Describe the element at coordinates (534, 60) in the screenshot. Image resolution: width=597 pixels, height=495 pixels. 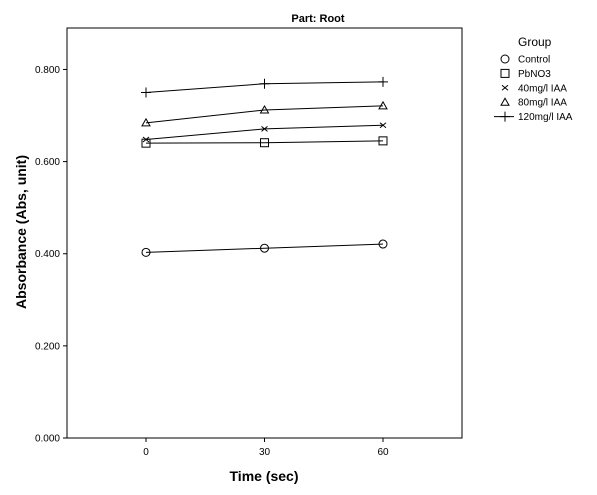
I see `legend-label-control: Control` at that location.